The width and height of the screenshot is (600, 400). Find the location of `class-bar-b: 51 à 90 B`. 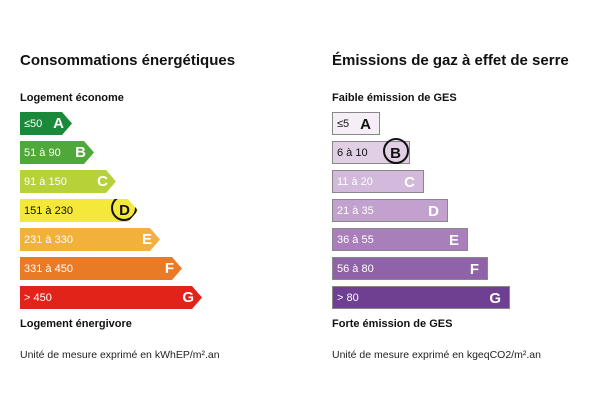

class-bar-b: 51 à 90 B is located at coordinates (57, 152).